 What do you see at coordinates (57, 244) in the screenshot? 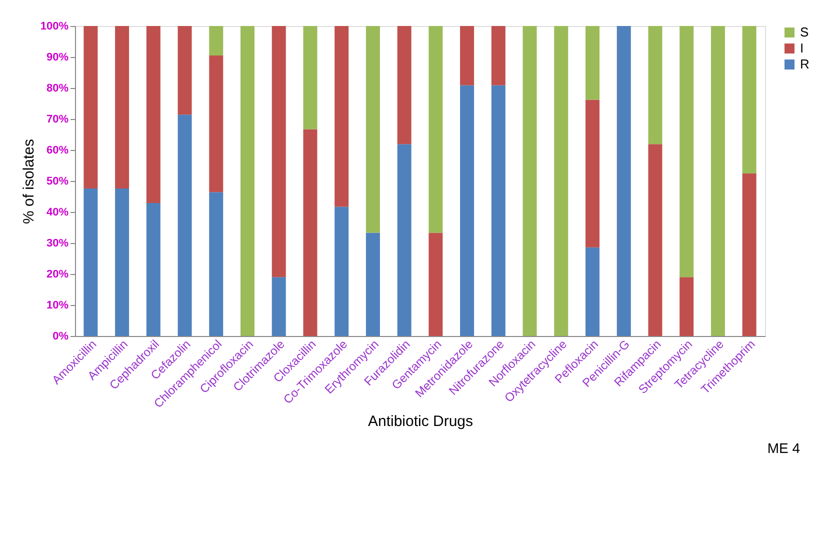
I see `y-tick-label: 30%` at bounding box center [57, 244].